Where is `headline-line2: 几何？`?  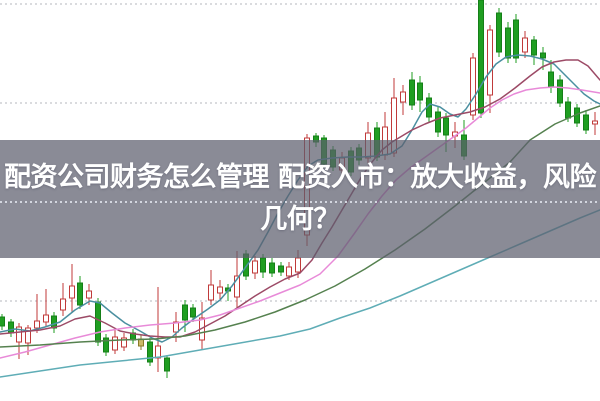 headline-line2: 几何？ is located at coordinates (300, 219).